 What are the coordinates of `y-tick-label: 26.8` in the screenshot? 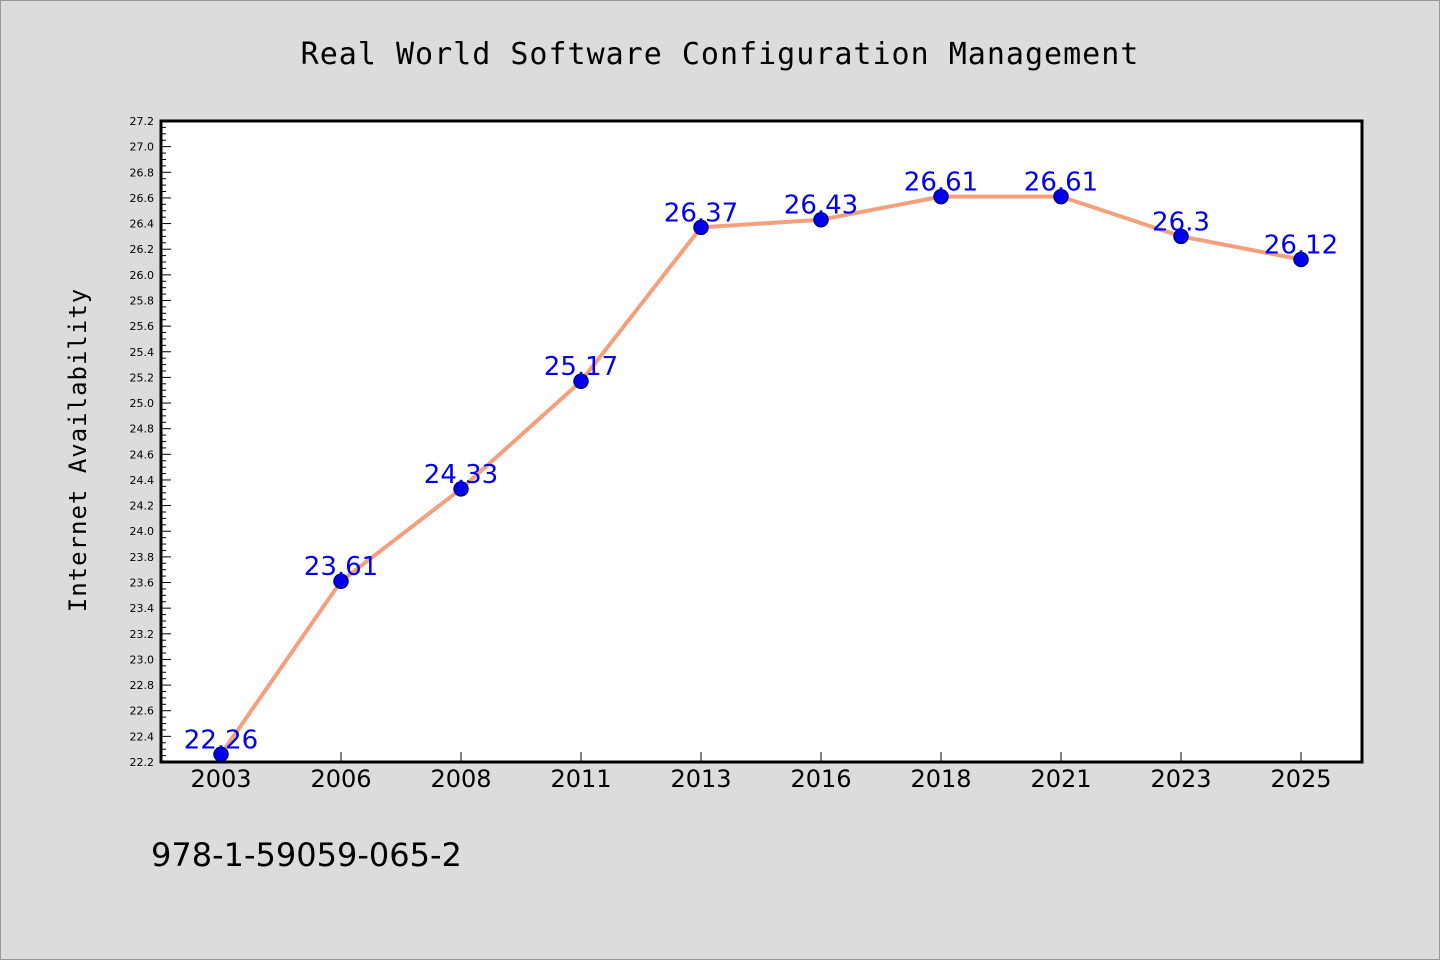 It's located at (142, 172).